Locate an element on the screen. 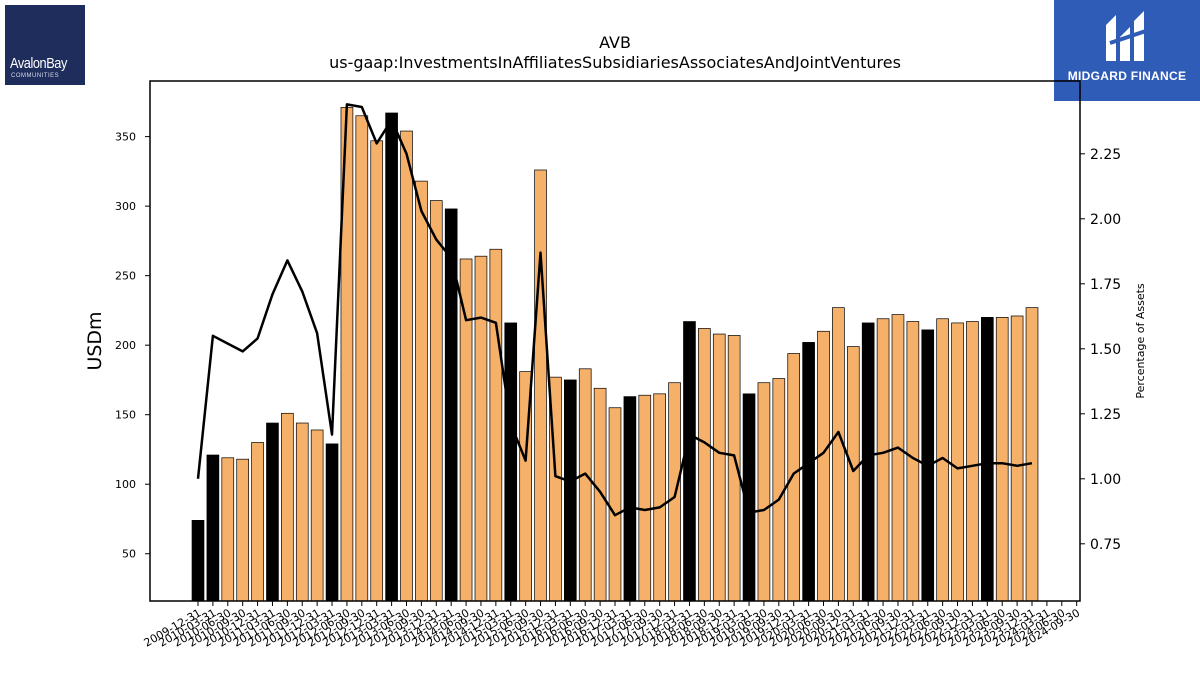 This screenshot has width=1200, height=675. y2-tick-label: 1.00 is located at coordinates (1105, 480).